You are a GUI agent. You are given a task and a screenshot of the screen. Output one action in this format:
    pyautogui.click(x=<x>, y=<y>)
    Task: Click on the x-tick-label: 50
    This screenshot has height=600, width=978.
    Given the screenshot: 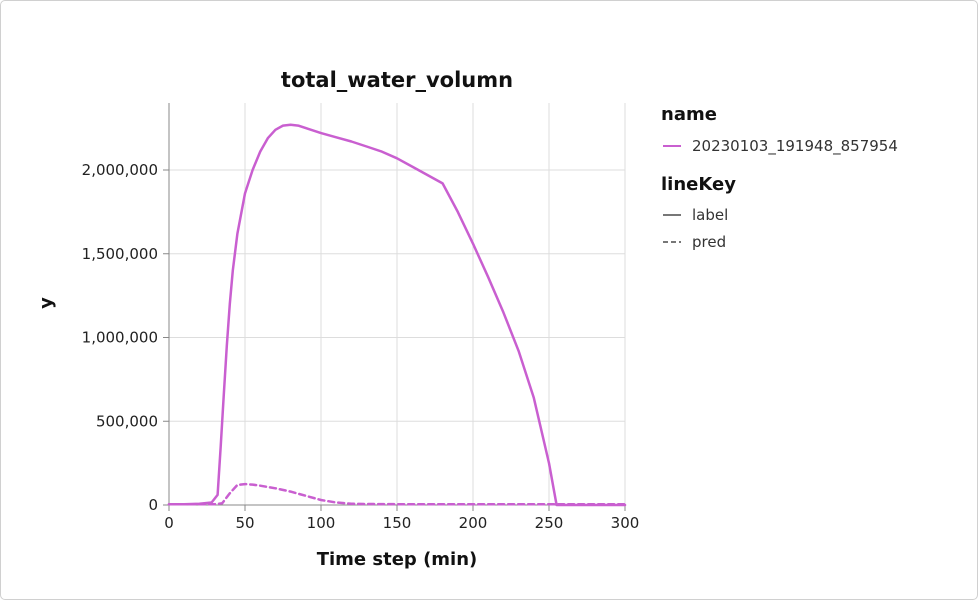 What is the action you would take?
    pyautogui.click(x=244, y=523)
    